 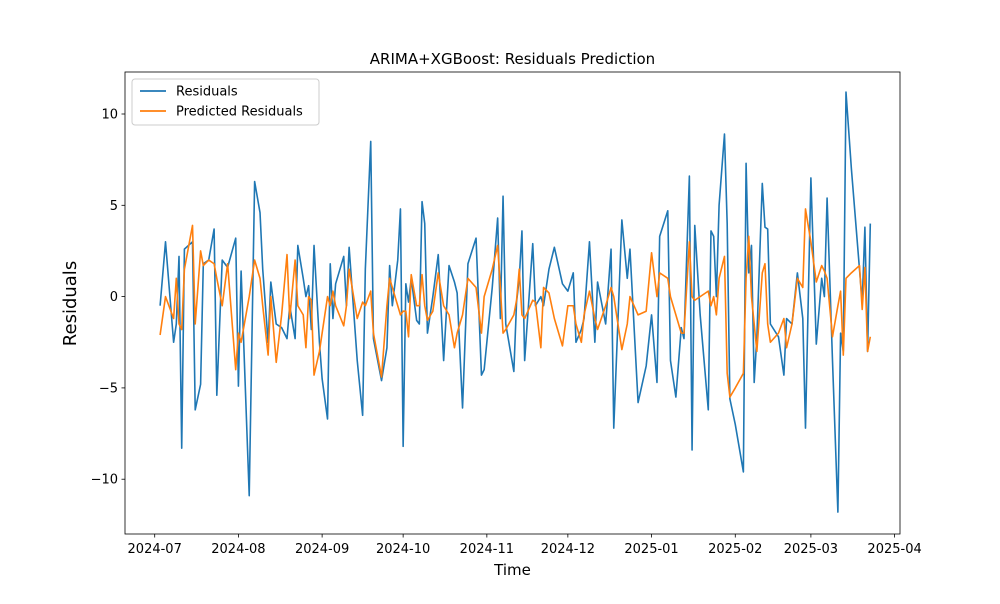 What do you see at coordinates (225, 102) in the screenshot?
I see `legend-box` at bounding box center [225, 102].